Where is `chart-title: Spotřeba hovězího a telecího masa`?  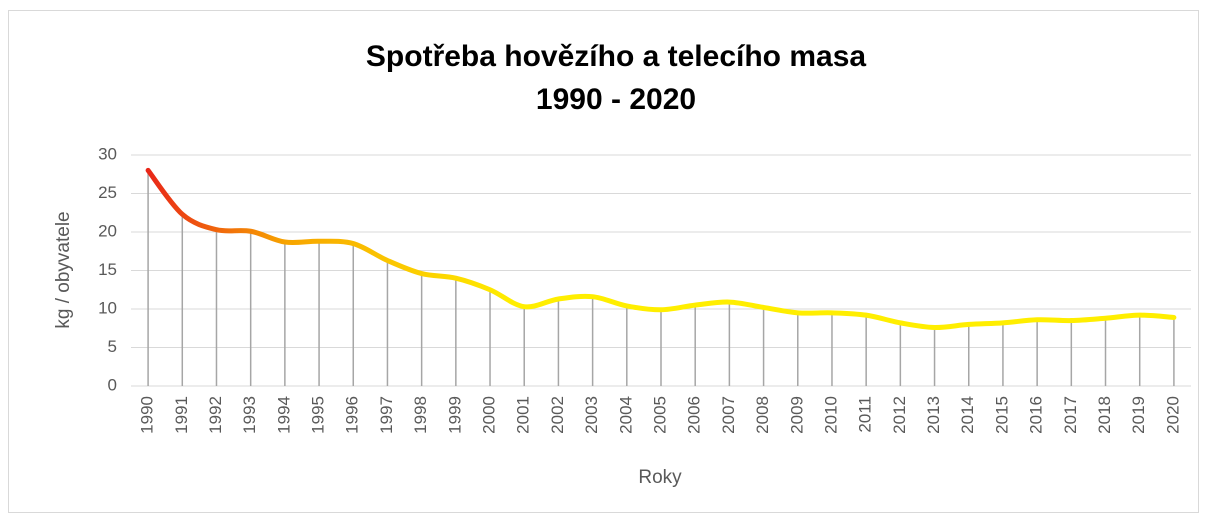
chart-title: Spotřeba hovězího a telecího masa is located at coordinates (616, 56).